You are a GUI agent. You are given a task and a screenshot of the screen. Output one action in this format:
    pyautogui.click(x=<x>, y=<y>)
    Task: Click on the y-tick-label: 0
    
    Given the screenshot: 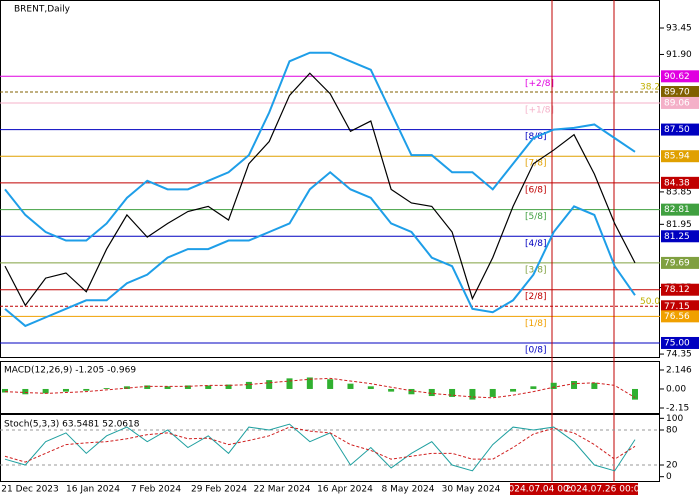 What is the action you would take?
    pyautogui.click(x=669, y=477)
    